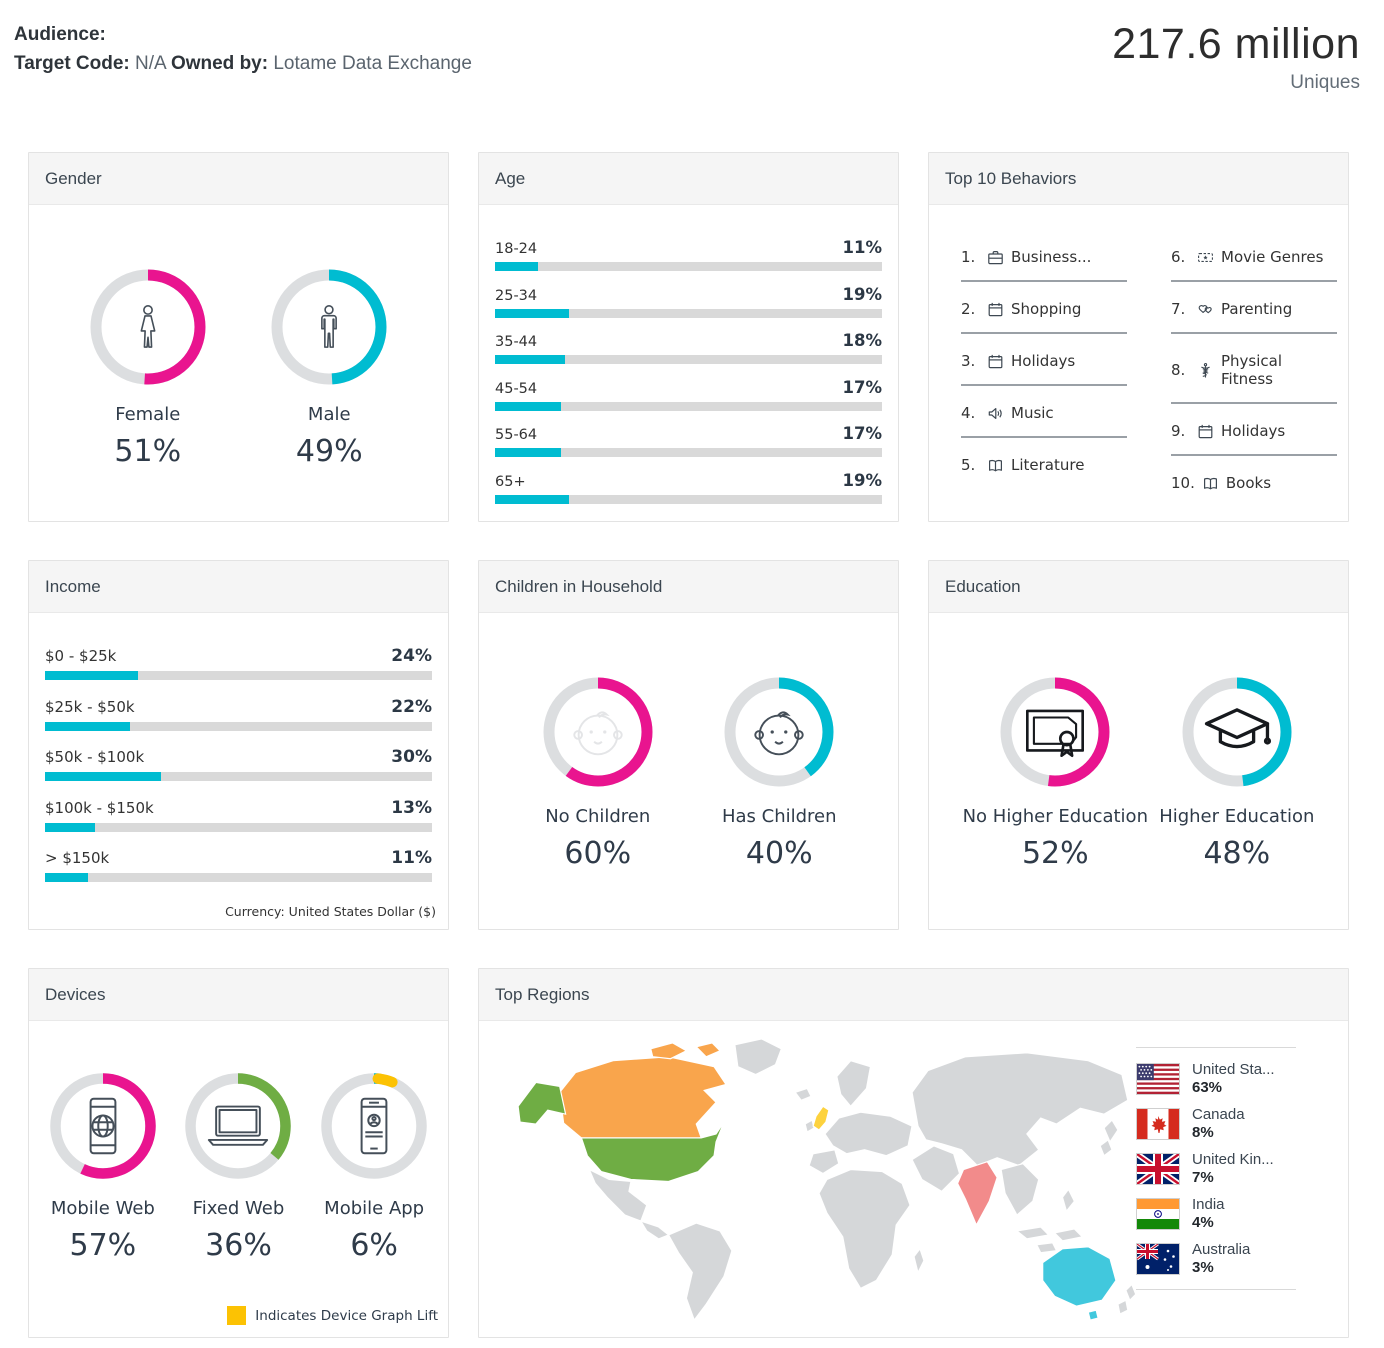 This screenshot has height=1348, width=1384. I want to click on central-america-shape, so click(654, 1229).